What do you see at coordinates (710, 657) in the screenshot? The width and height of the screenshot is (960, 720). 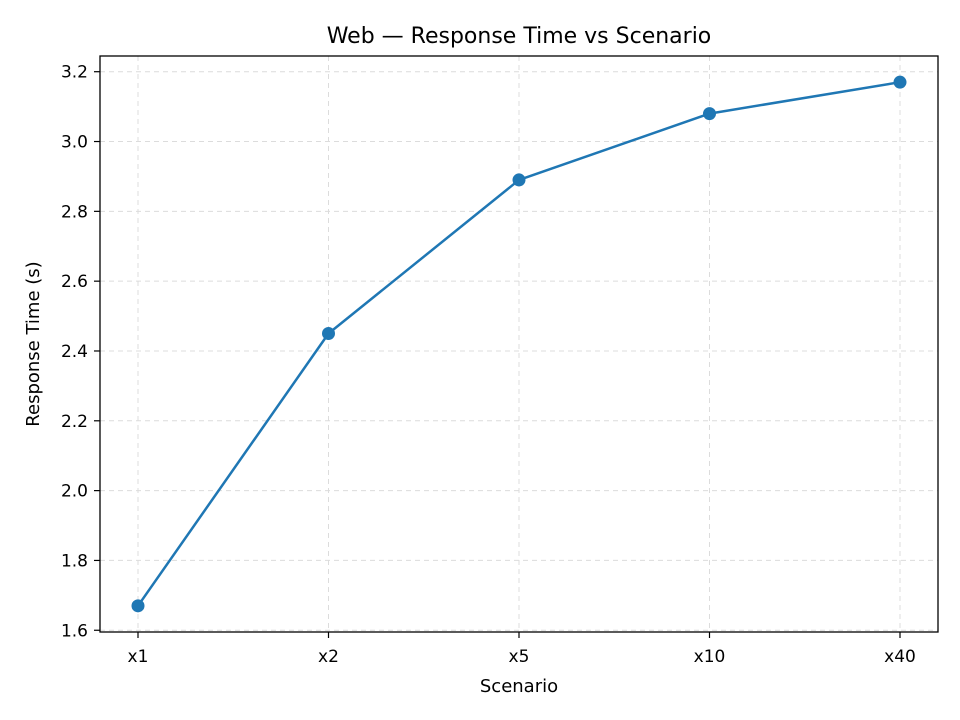 I see `x-tick-label: x10` at bounding box center [710, 657].